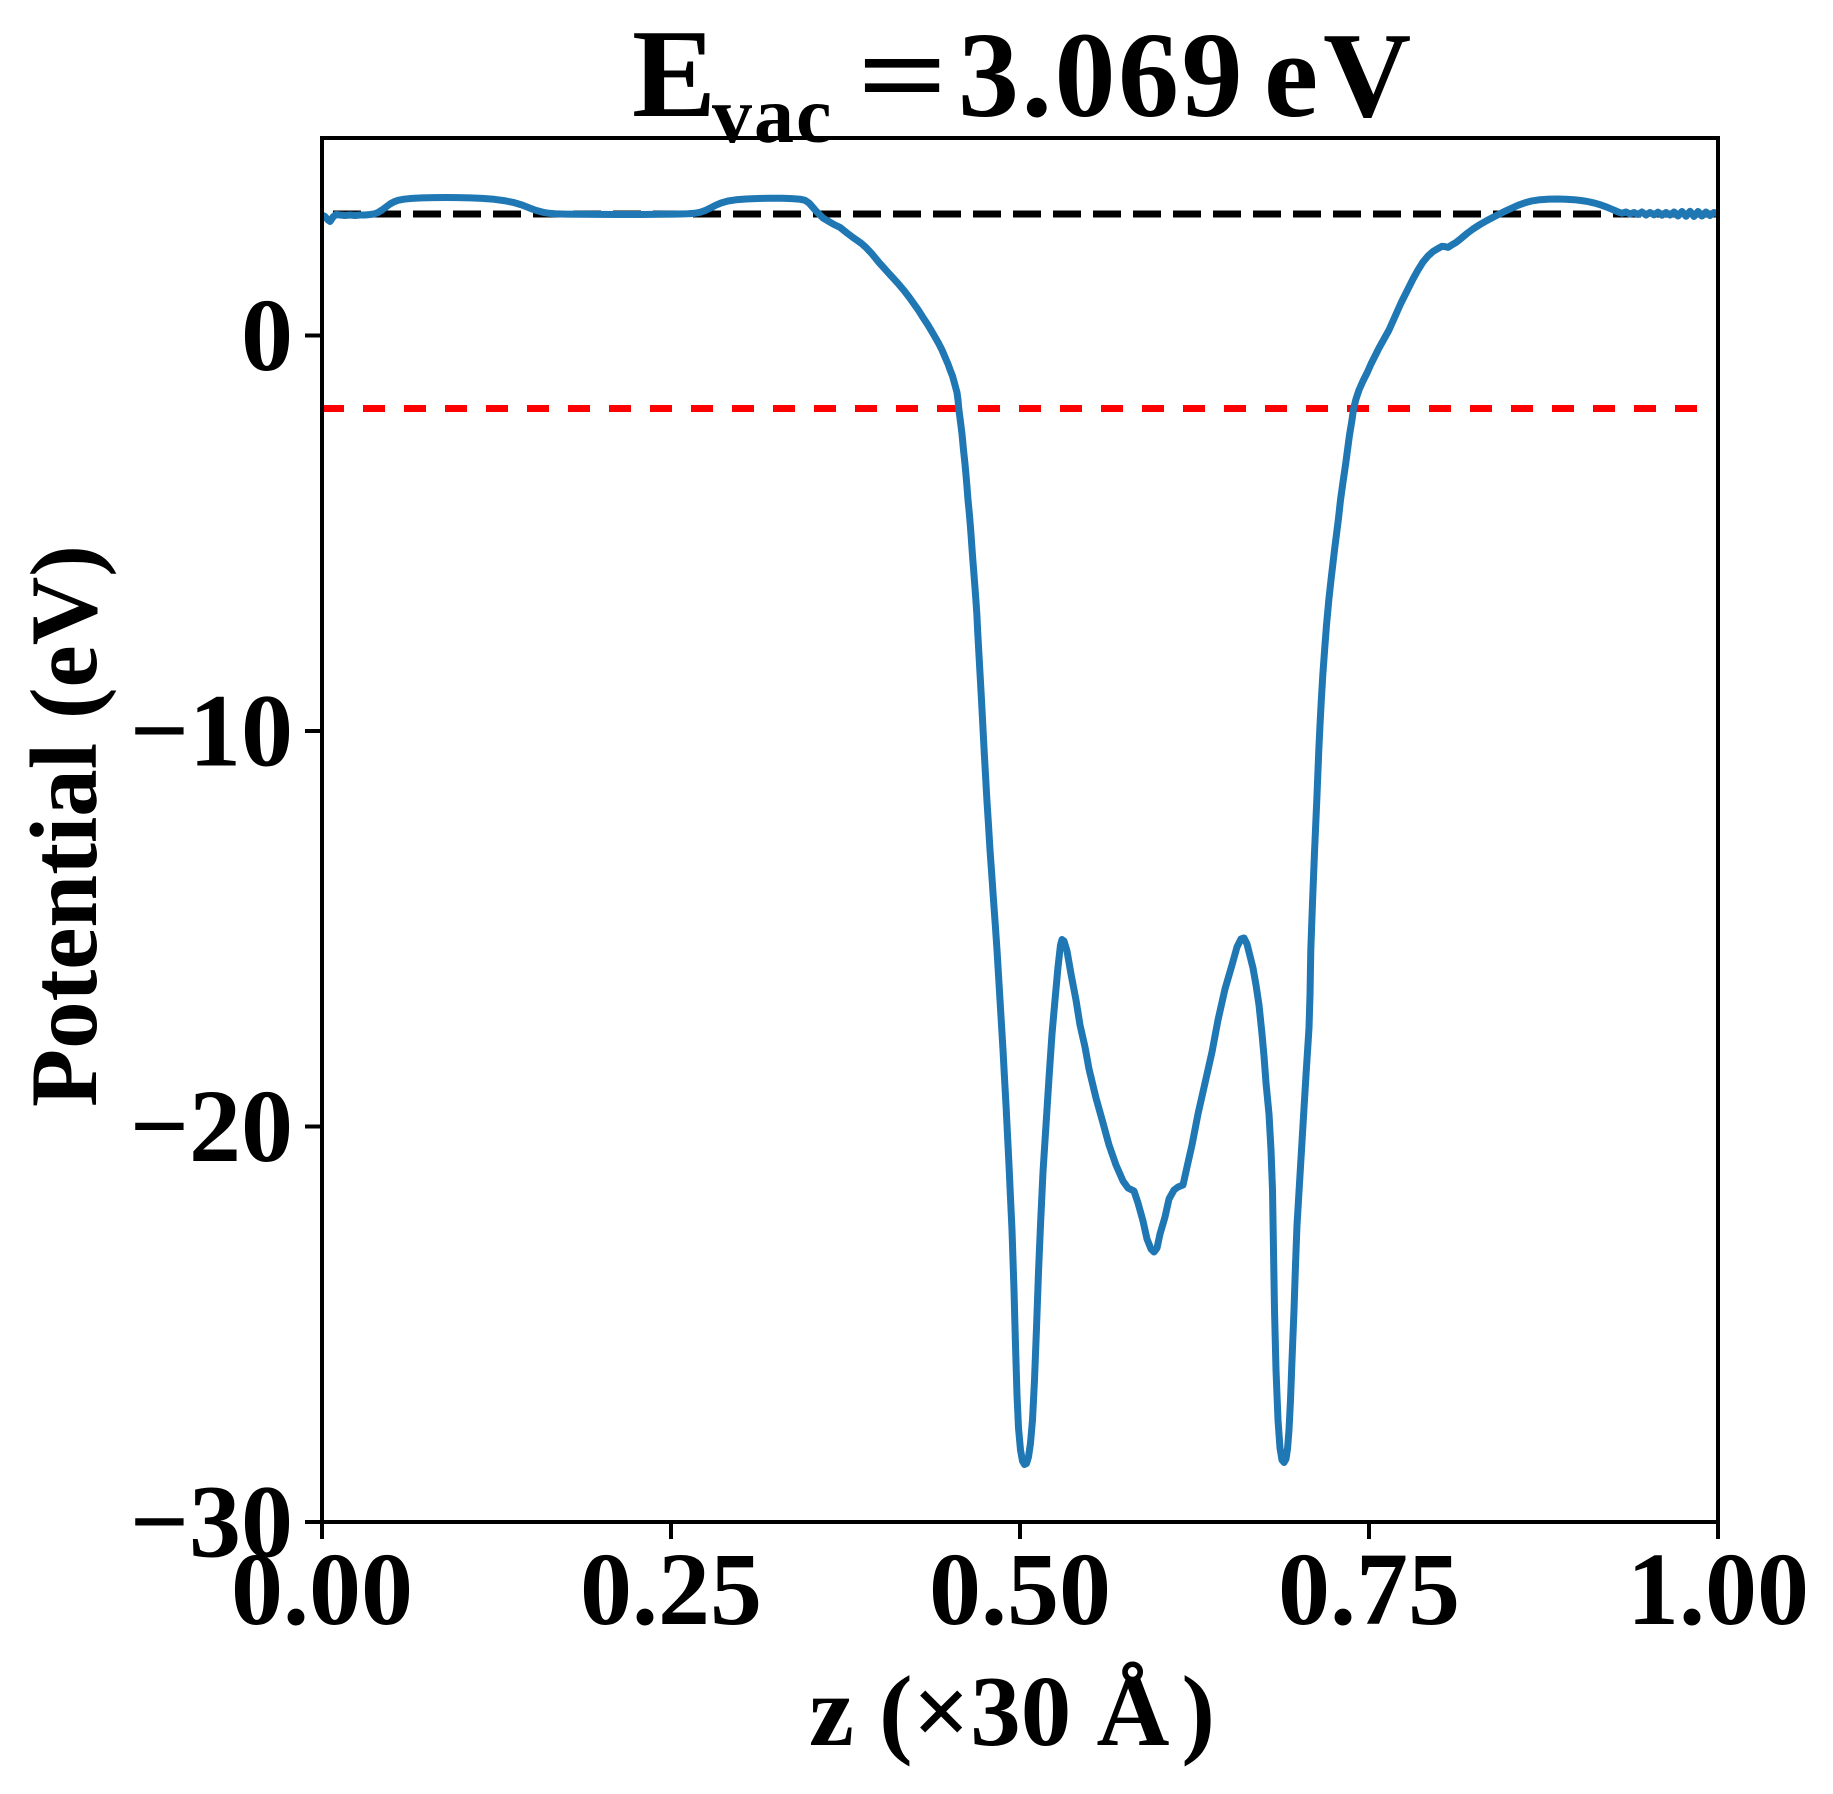 This screenshot has height=1794, width=1833. Describe the element at coordinates (1718, 1589) in the screenshot. I see `svg-text: 1.00` at that location.